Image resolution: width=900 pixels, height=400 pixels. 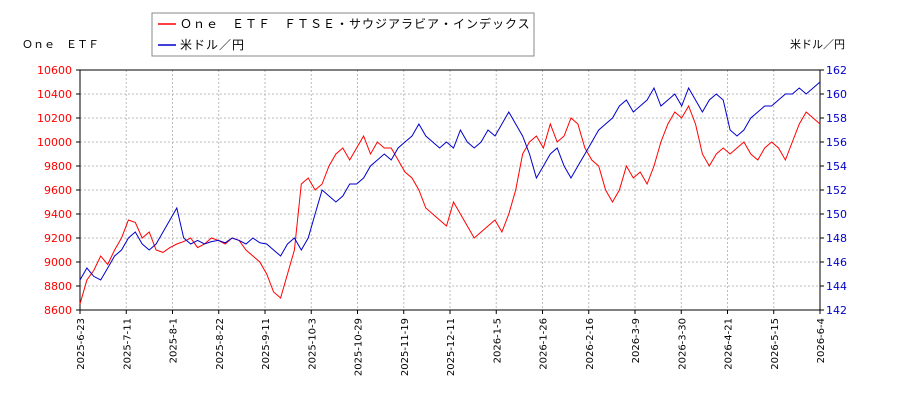 What do you see at coordinates (58, 238) in the screenshot?
I see `left-tick-label: 9200` at bounding box center [58, 238].